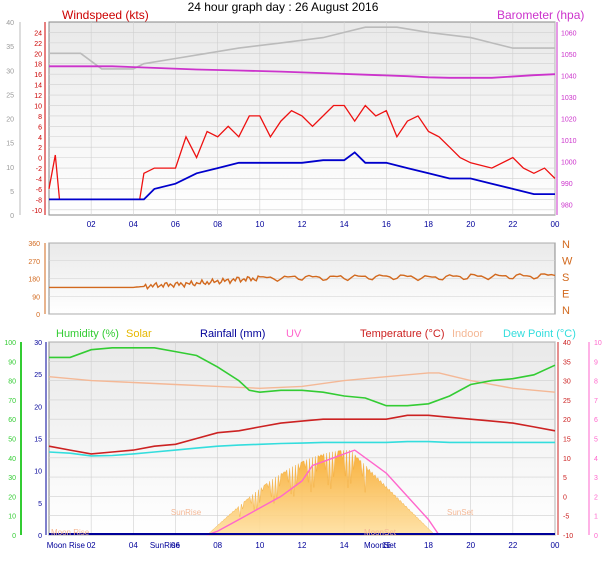 The width and height of the screenshot is (608, 561). I want to click on moonset-axis-label: MoonSet, so click(380, 545).